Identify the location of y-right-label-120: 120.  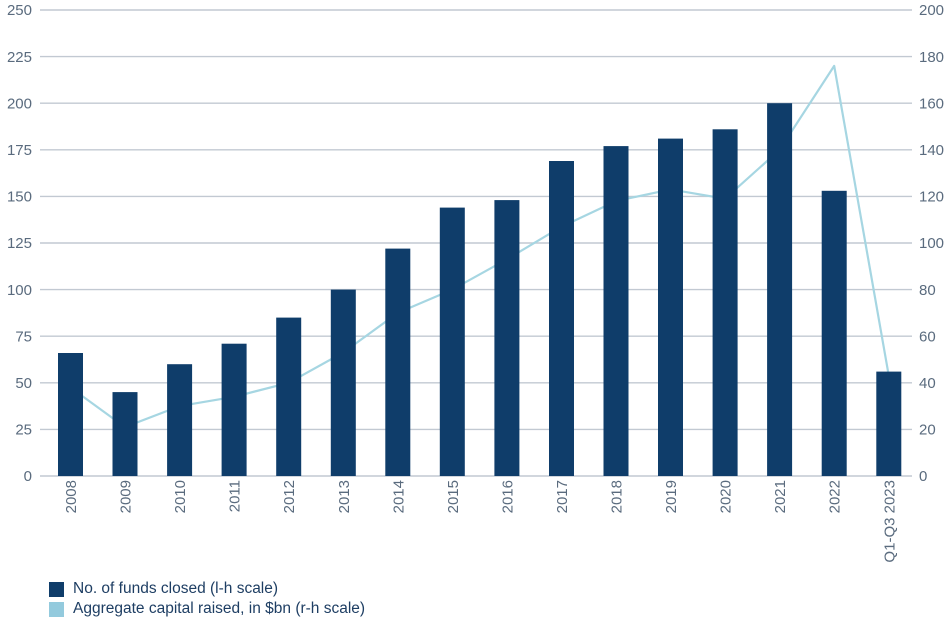
(931, 197).